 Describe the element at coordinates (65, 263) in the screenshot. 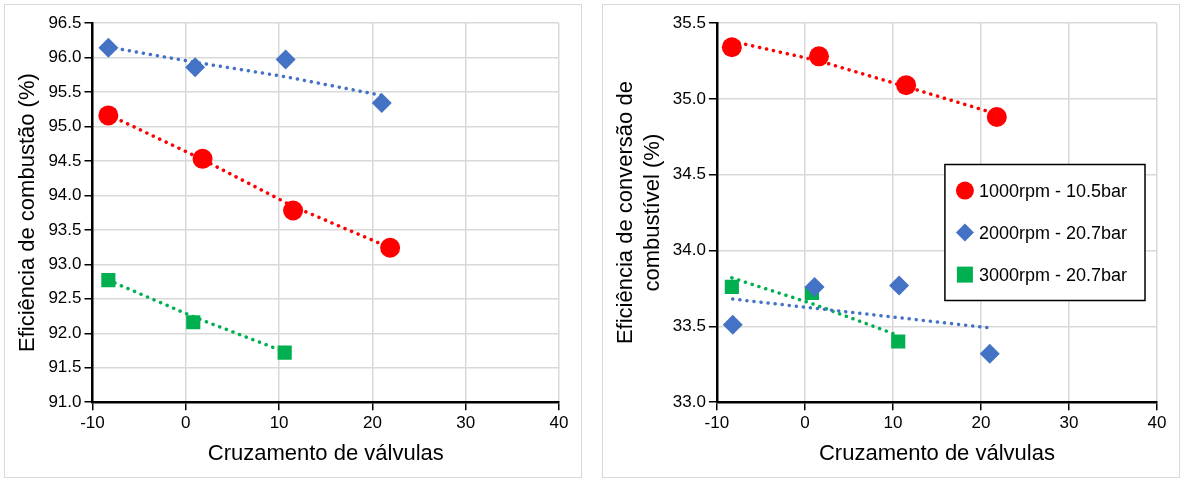

I see `y-tick-label: 93.0` at that location.